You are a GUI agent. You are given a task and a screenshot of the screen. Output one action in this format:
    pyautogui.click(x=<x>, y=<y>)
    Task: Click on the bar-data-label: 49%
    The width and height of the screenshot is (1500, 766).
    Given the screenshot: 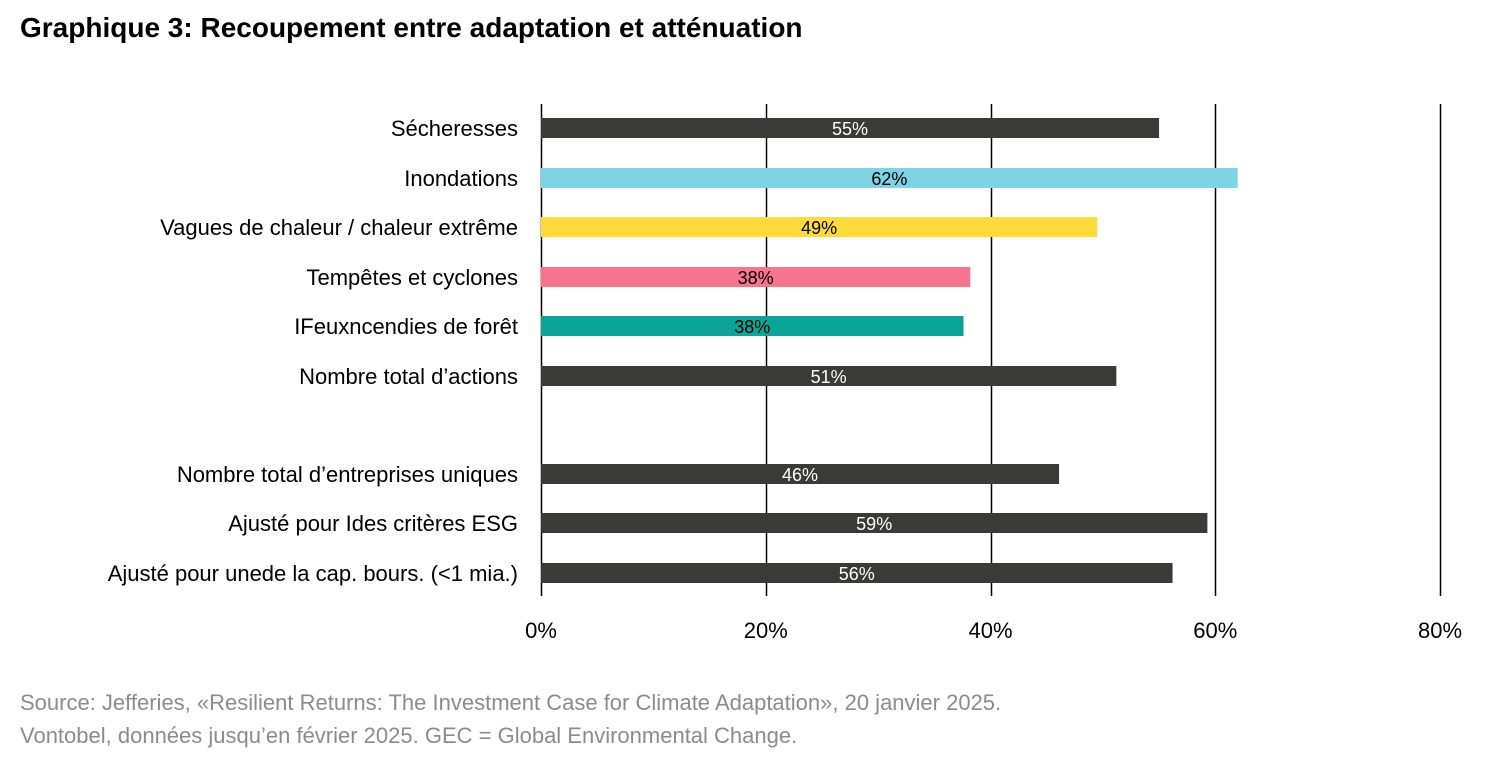 What is the action you would take?
    pyautogui.click(x=819, y=228)
    